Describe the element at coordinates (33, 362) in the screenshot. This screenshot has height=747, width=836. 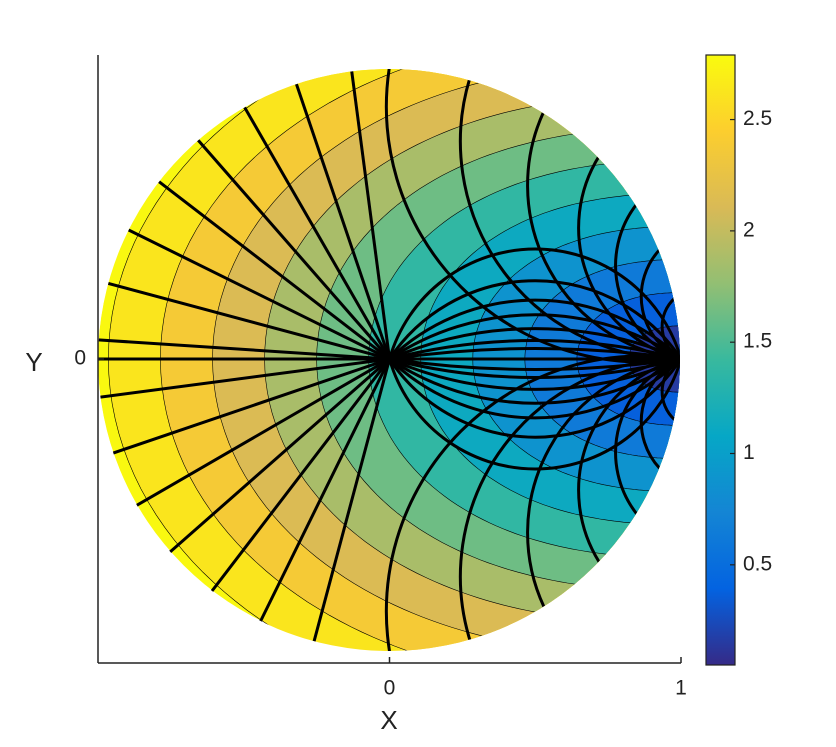
I see `y-axis-label: Y` at that location.